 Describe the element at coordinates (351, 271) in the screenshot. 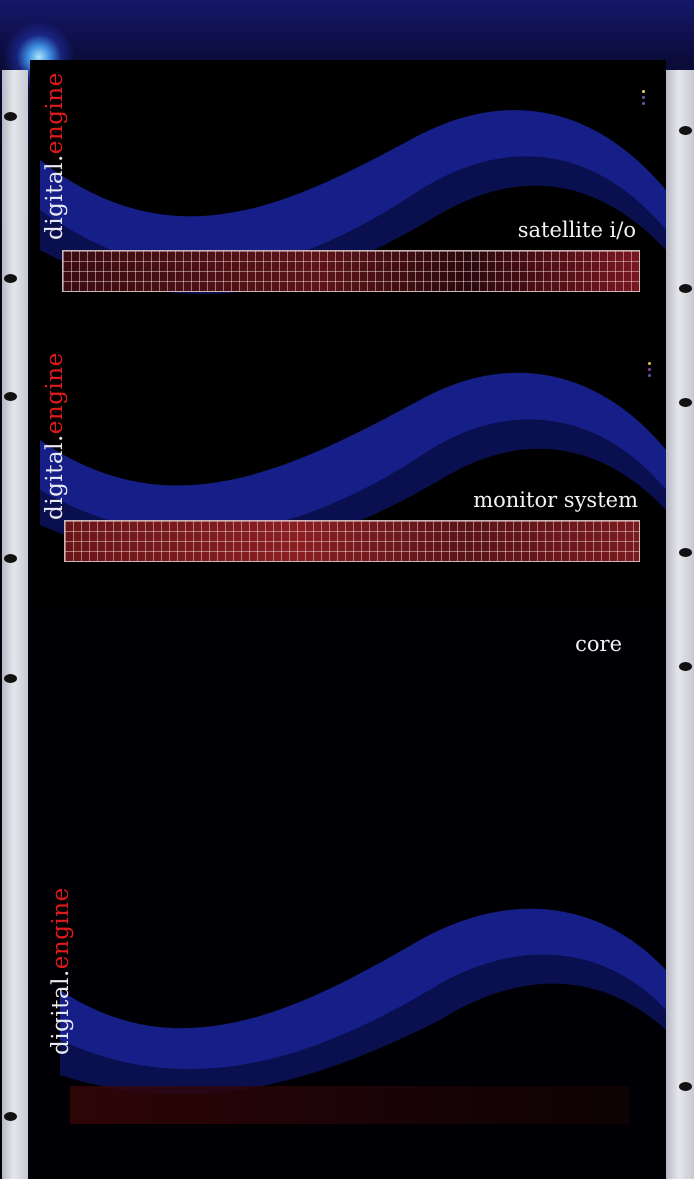

I see `data-grid-satellite-io` at that location.